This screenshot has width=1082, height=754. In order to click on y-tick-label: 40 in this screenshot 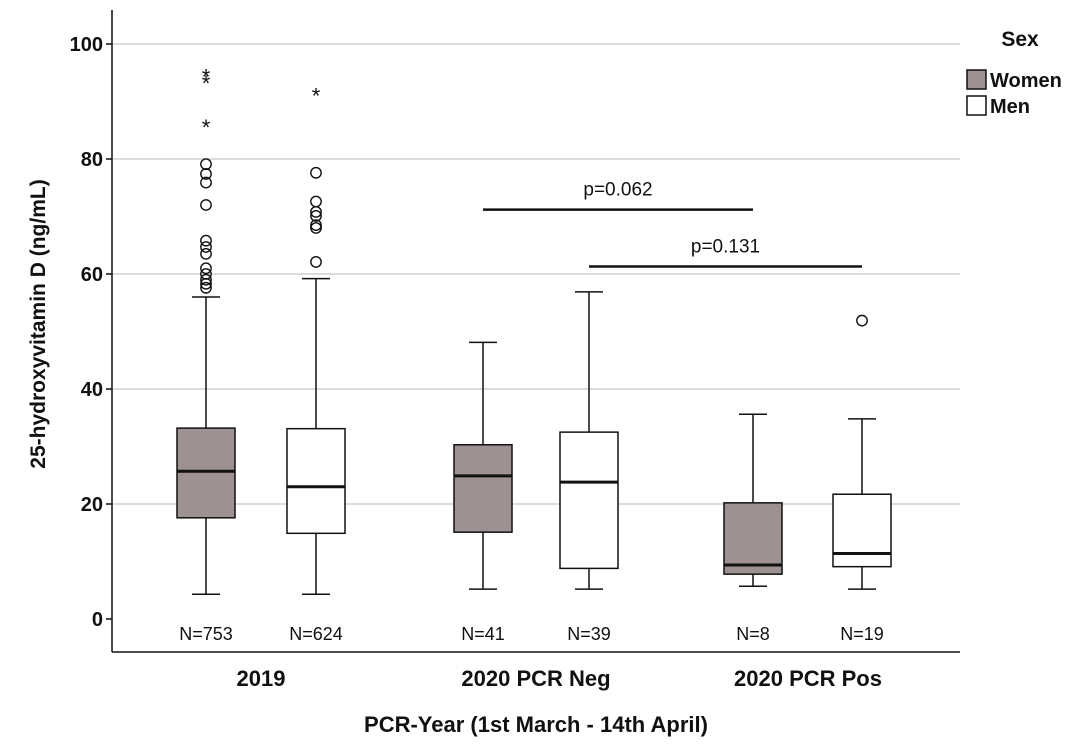, I will do `click(92, 390)`.